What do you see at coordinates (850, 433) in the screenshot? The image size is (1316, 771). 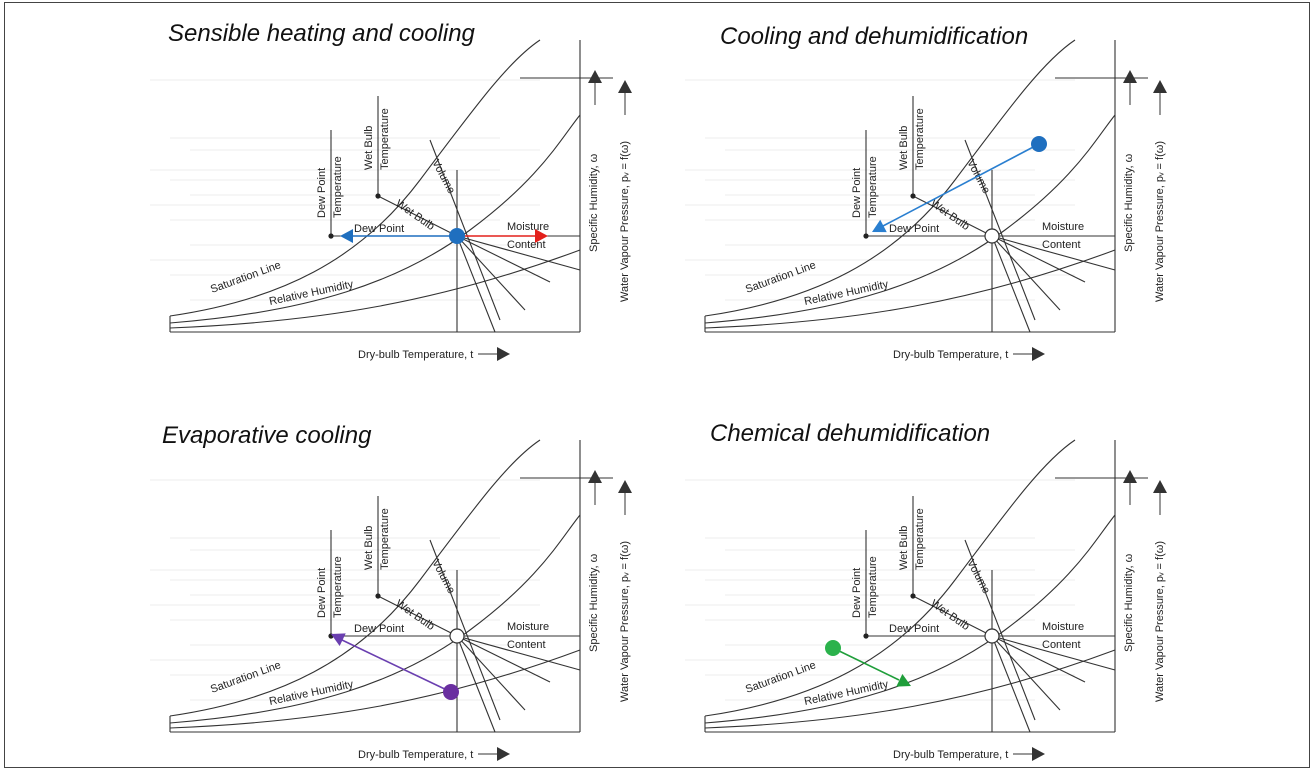 I see `panel-title: Chemical dehumidification` at bounding box center [850, 433].